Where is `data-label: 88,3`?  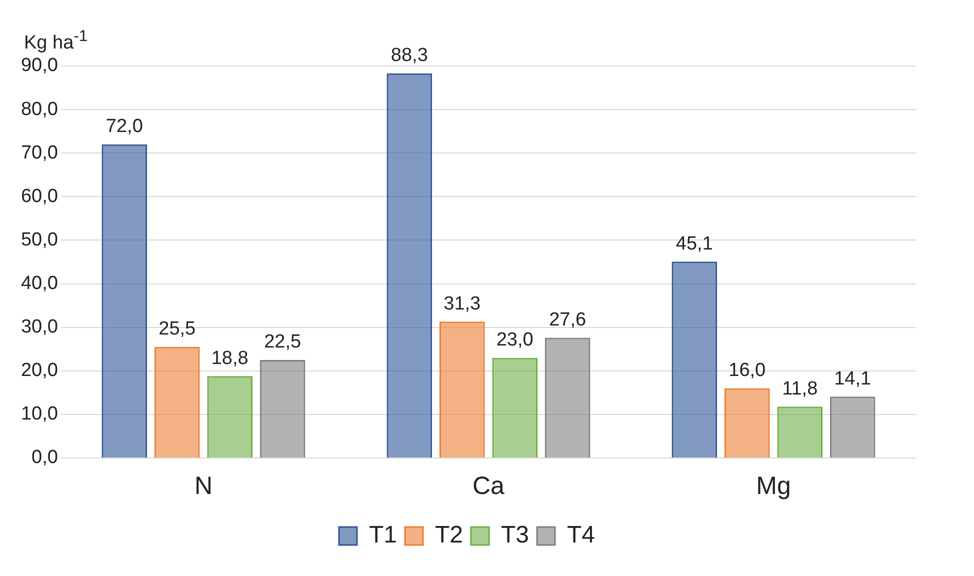 data-label: 88,3 is located at coordinates (409, 55).